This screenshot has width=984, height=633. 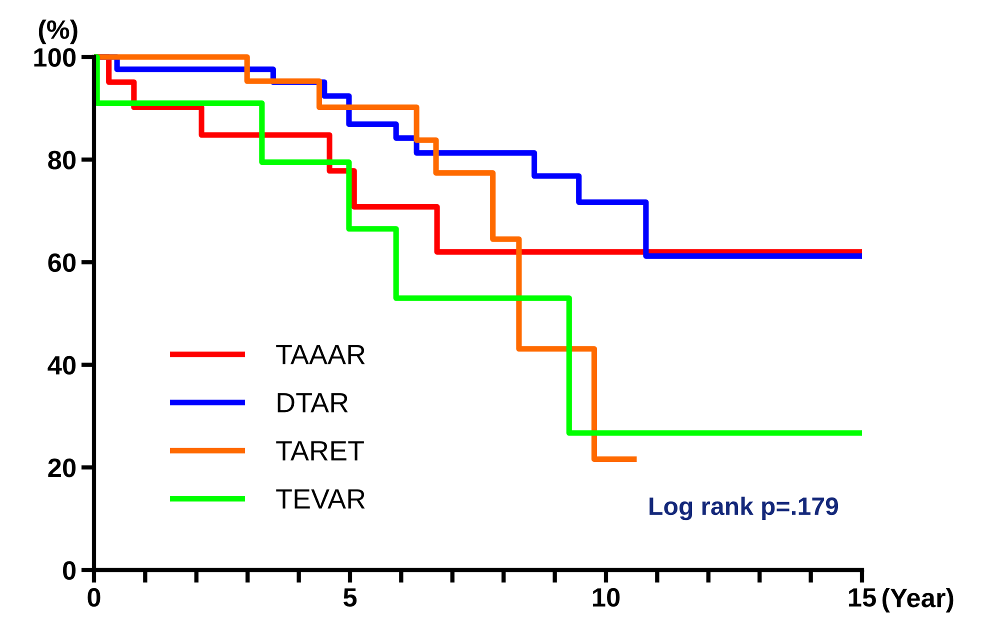 What do you see at coordinates (744, 508) in the screenshot?
I see `annotation: Log rank p=.179` at bounding box center [744, 508].